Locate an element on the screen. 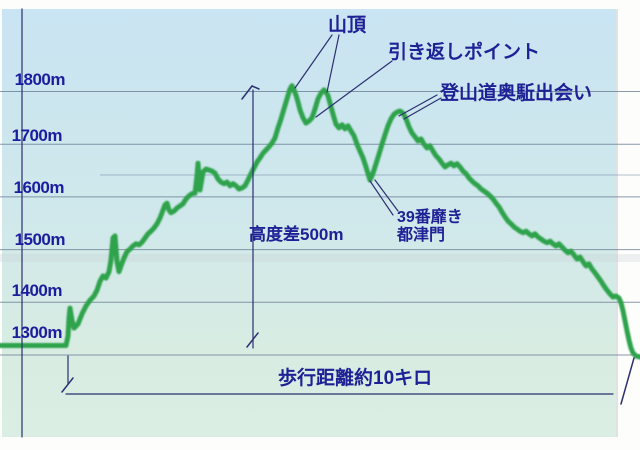 This screenshot has width=640, height=450. ytick-1400: 1400m is located at coordinates (37, 290).